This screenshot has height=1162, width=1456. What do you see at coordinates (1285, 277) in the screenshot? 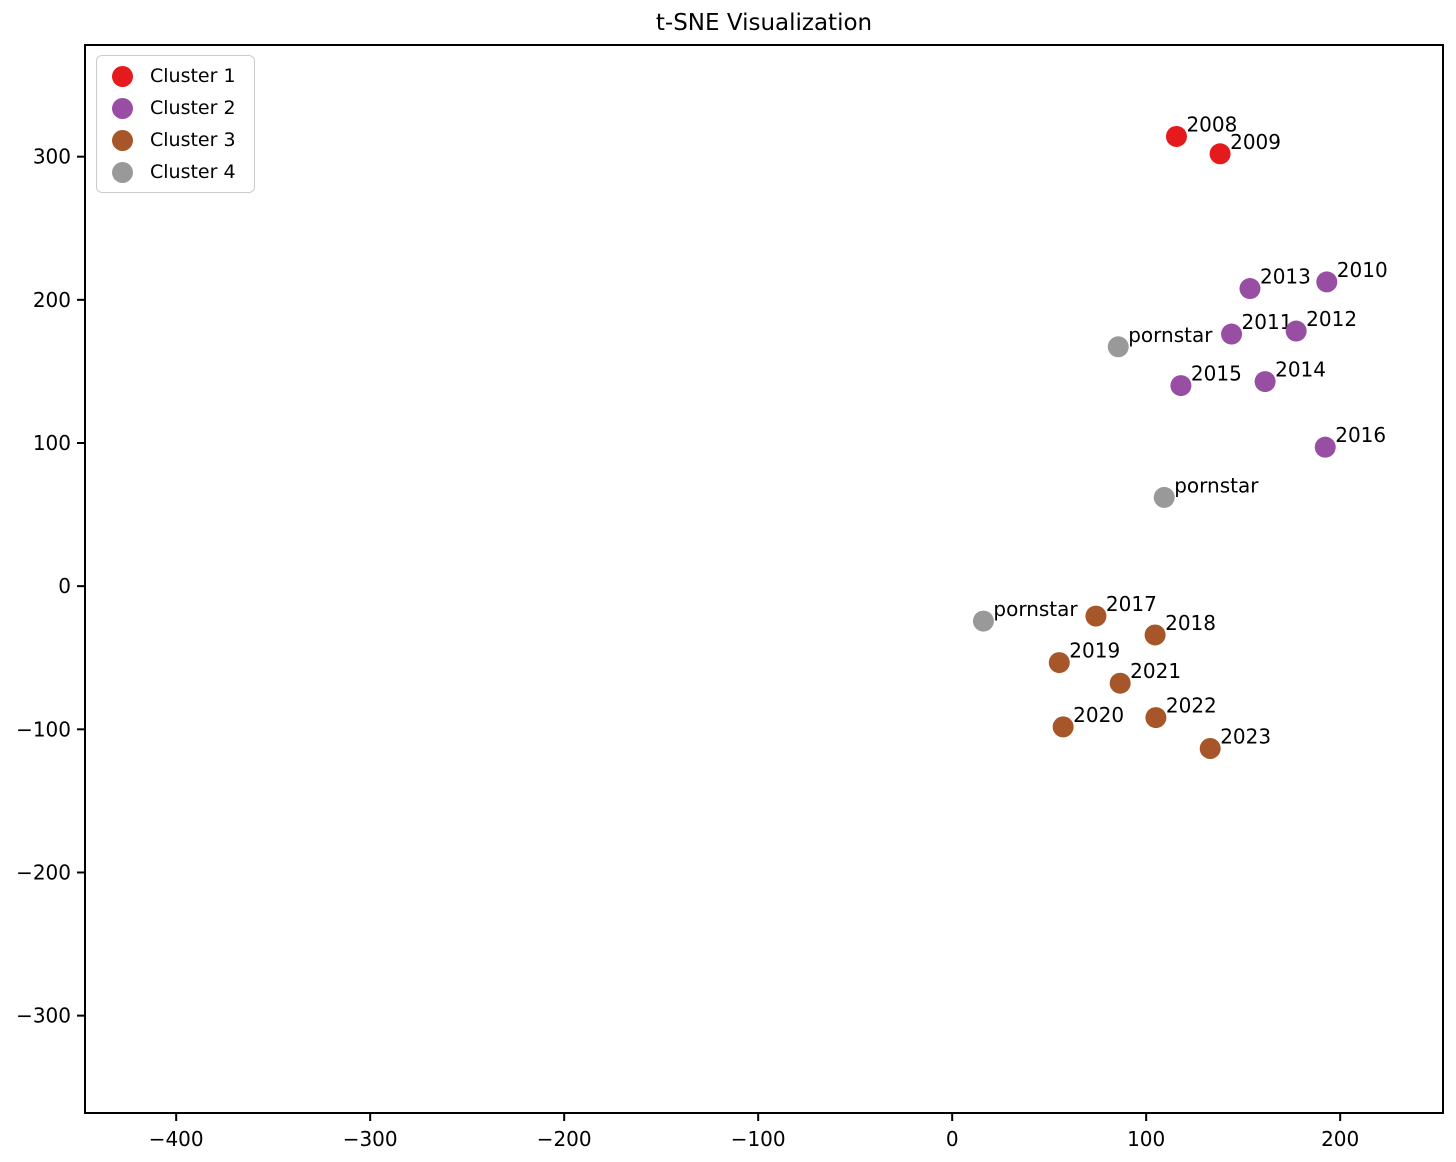
I see `point-label: 2013` at bounding box center [1285, 277].